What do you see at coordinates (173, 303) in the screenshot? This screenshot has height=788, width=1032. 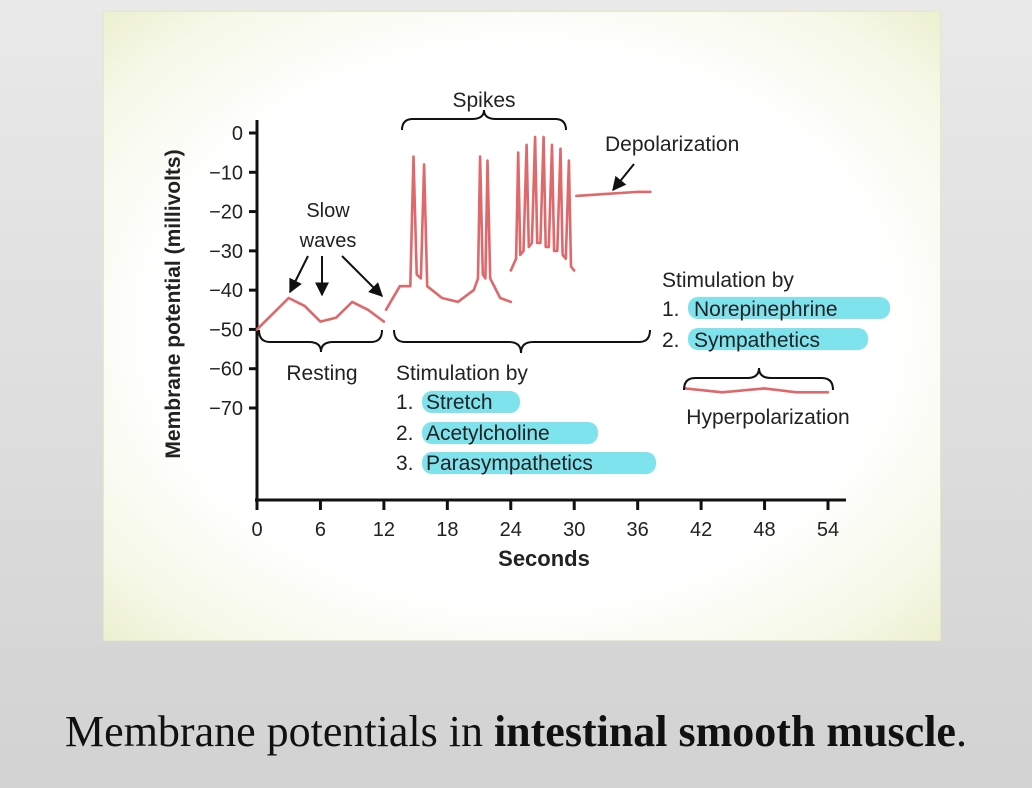 I see `y-axis-label: Membrane potential (millivolts)` at bounding box center [173, 303].